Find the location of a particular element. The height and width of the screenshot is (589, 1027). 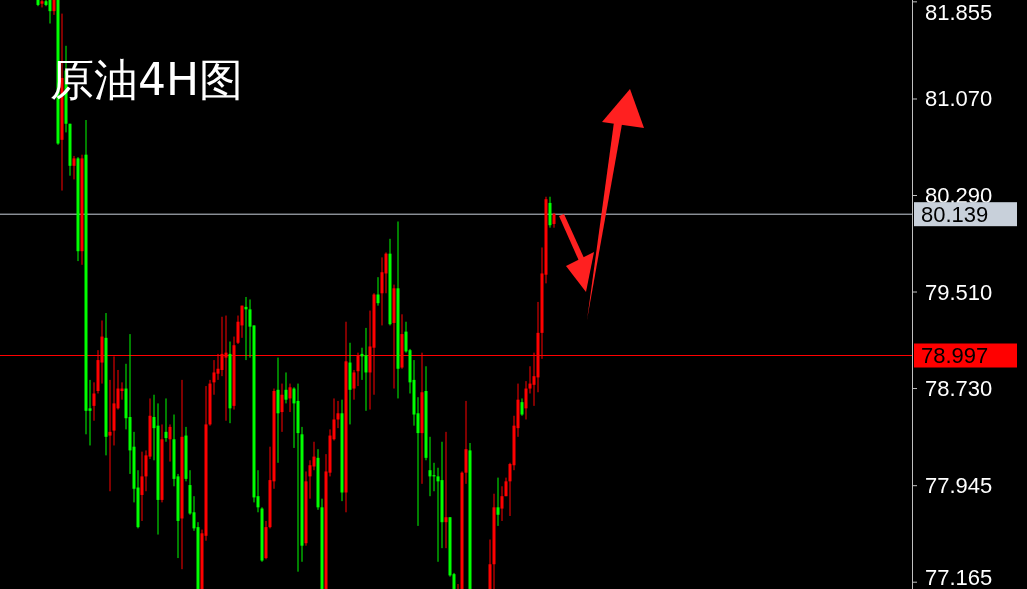

y-tick-label: 79.510 is located at coordinates (959, 292).